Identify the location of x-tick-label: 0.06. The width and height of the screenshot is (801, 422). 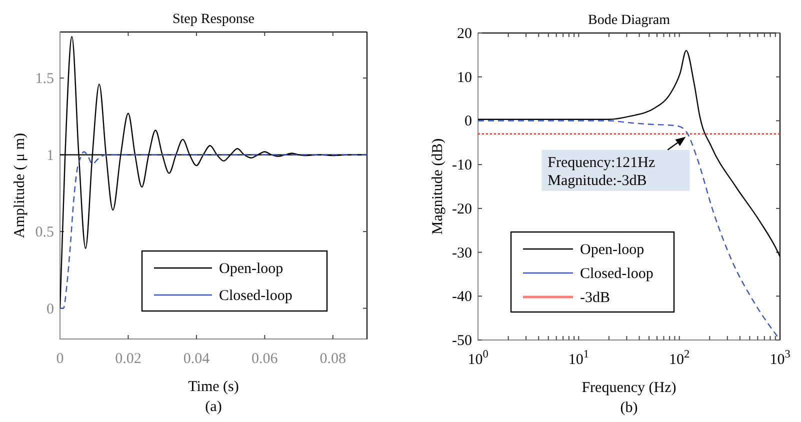
(265, 359).